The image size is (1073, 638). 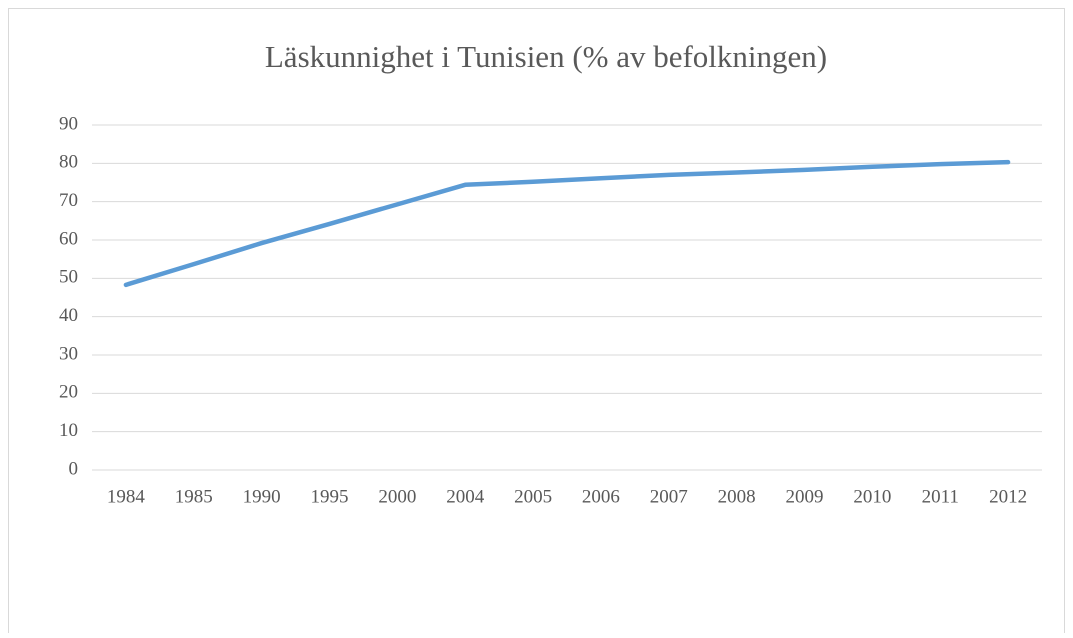 What do you see at coordinates (68, 315) in the screenshot?
I see `y-tick-label: 40` at bounding box center [68, 315].